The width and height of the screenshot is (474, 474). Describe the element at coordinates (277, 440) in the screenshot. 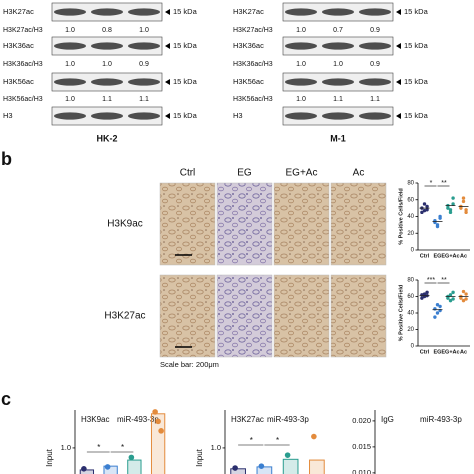

I see `significance-label: *` at that location.